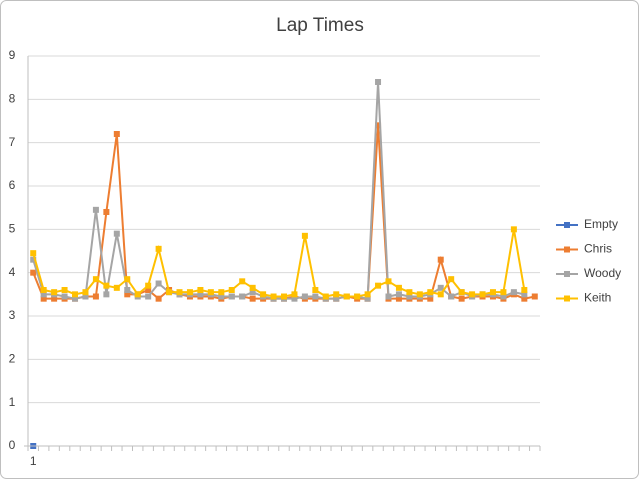 The width and height of the screenshot is (640, 480). What do you see at coordinates (12, 99) in the screenshot?
I see `y-tick-label: 8` at bounding box center [12, 99].